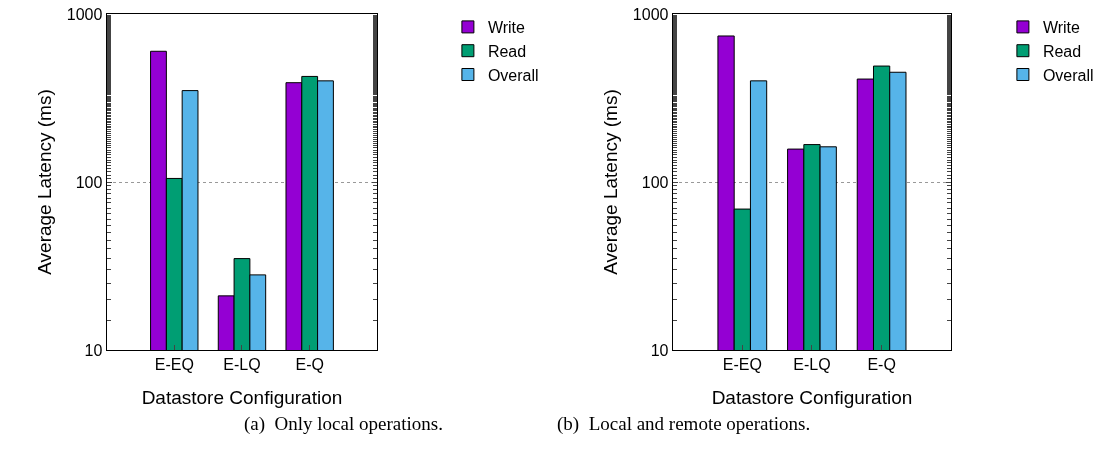  I want to click on text: (a) Only local operations., so click(343, 424).